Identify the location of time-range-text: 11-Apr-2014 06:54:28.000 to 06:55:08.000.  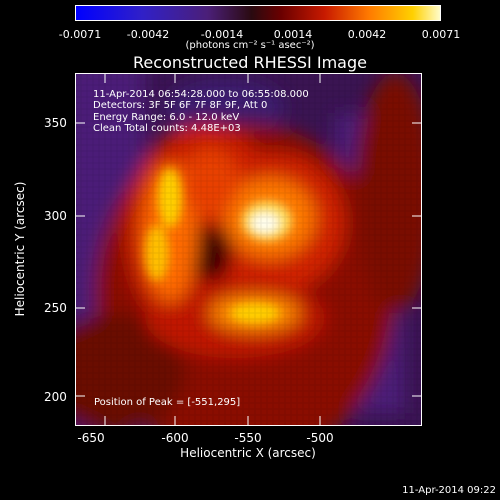
(201, 94).